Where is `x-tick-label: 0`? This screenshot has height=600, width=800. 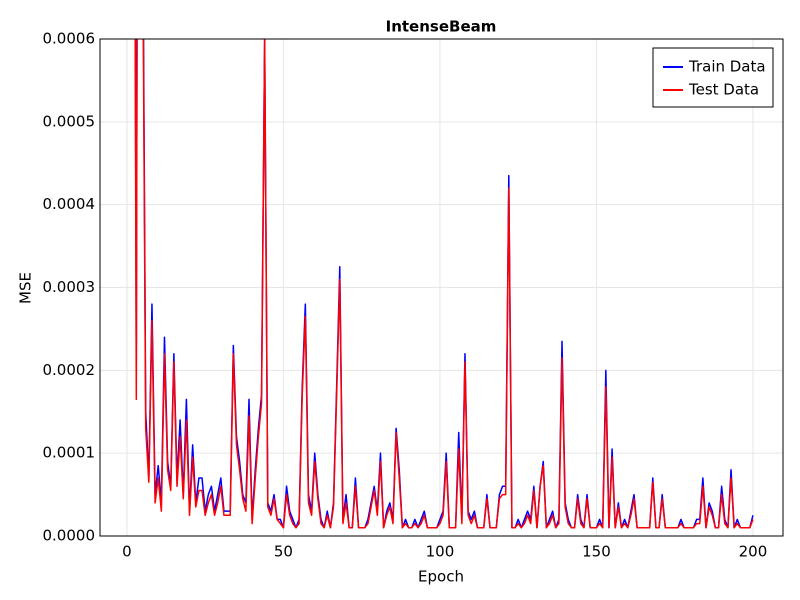
x-tick-label: 0 is located at coordinates (127, 552).